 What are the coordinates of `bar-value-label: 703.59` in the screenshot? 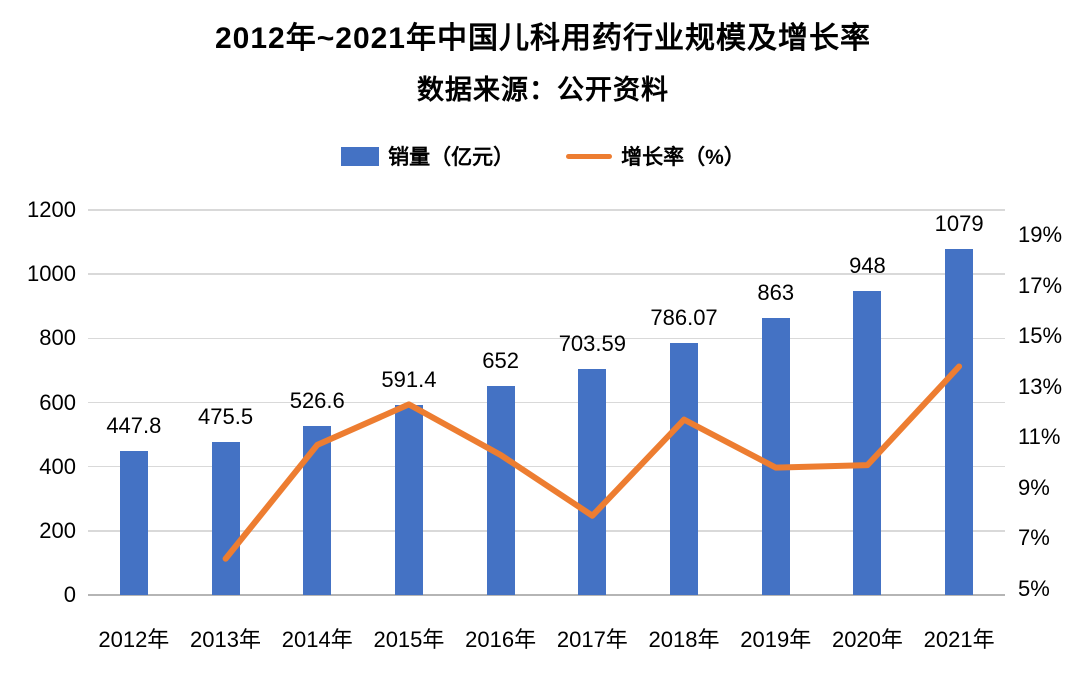 It's located at (592, 344).